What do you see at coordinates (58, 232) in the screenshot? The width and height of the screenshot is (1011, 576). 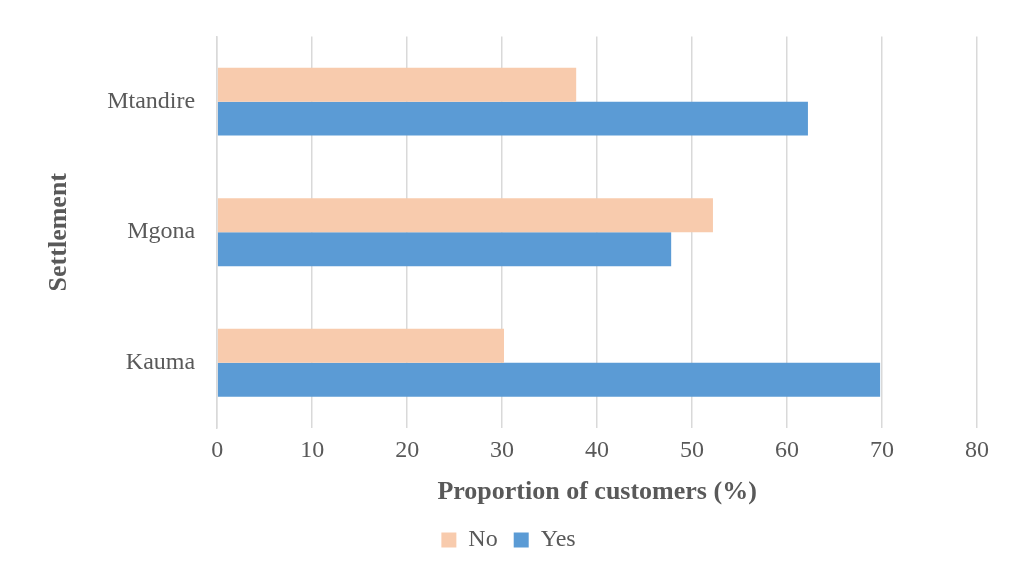 I see `y-axis-title: Settlement` at bounding box center [58, 232].